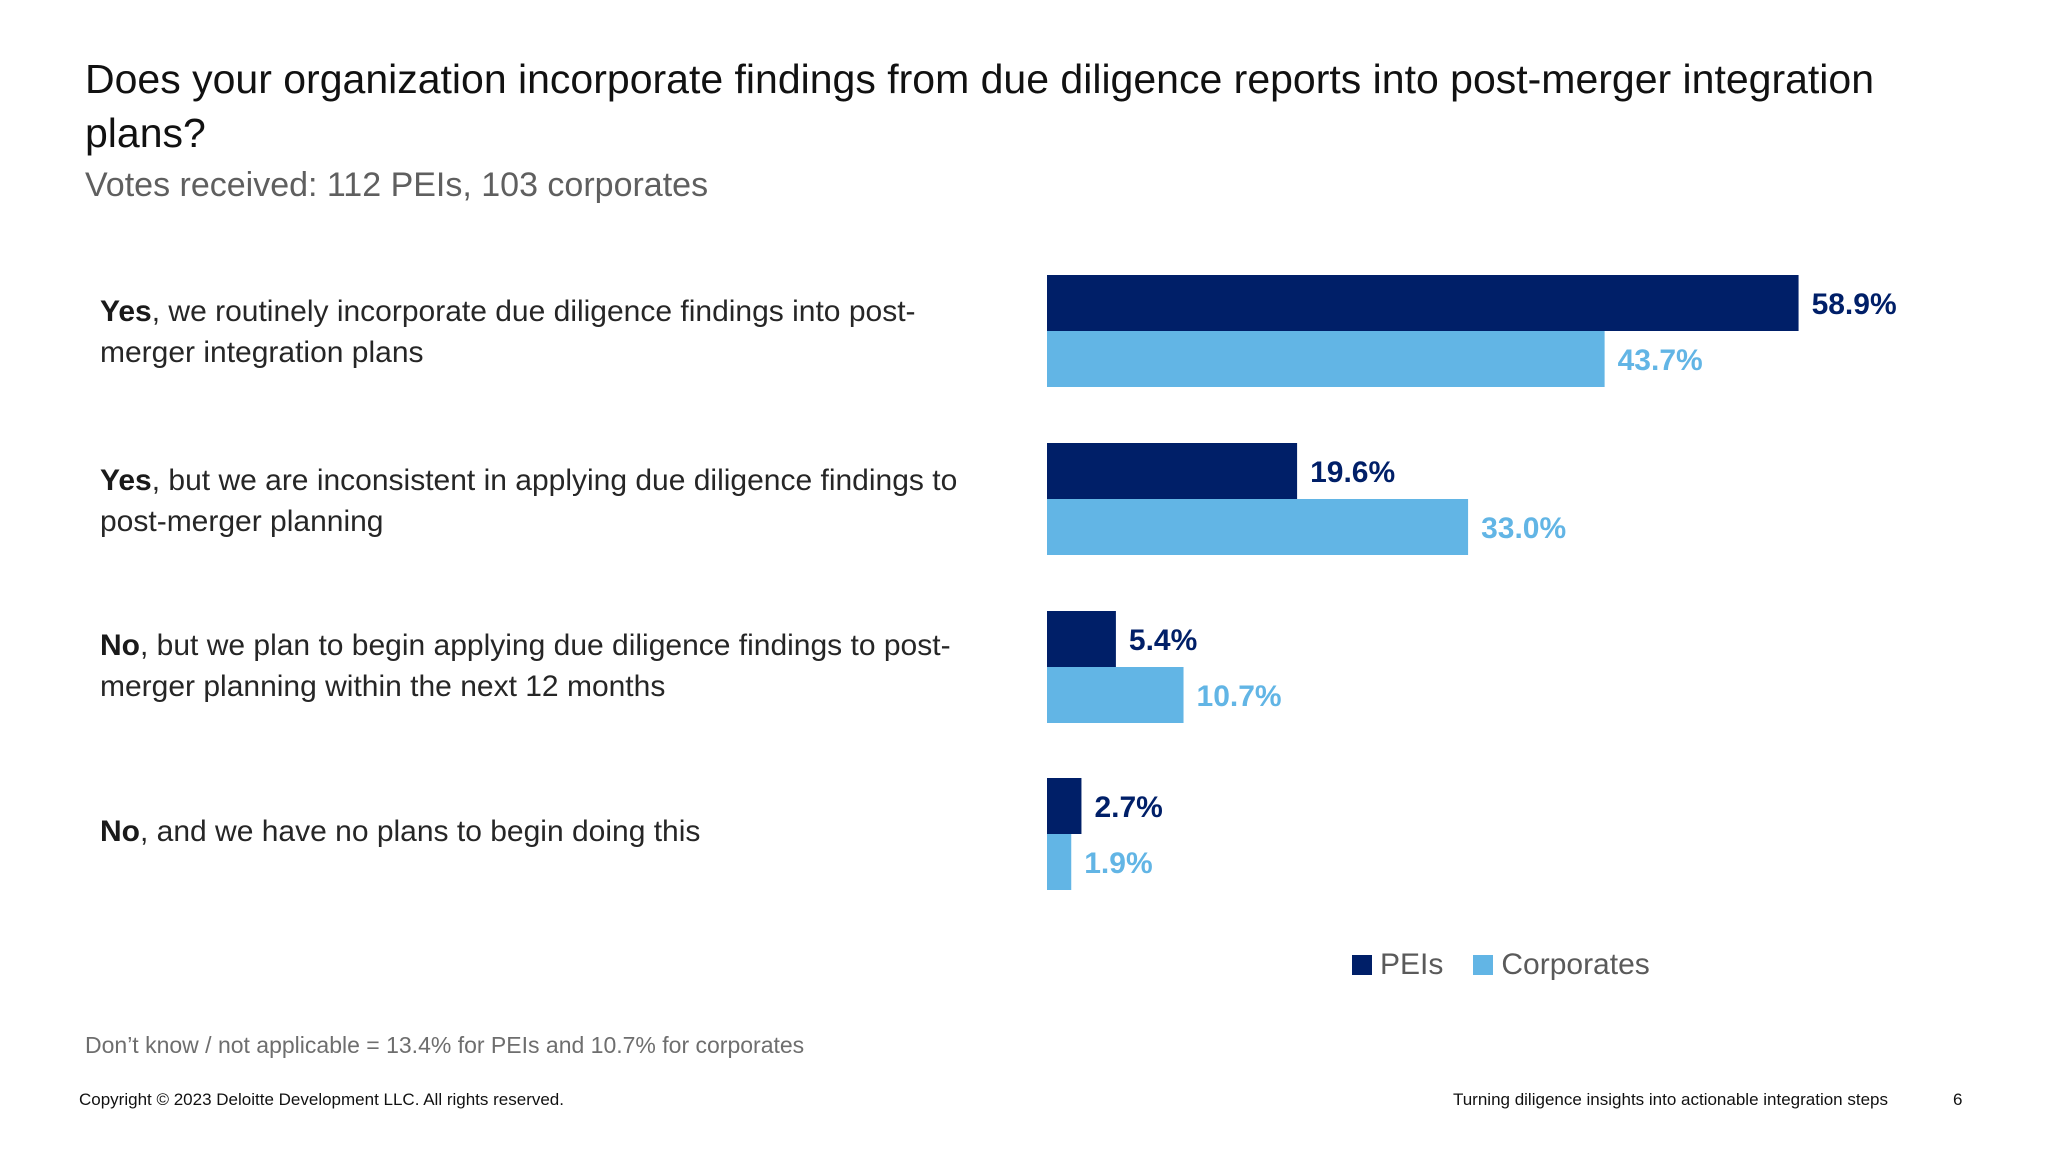 Image resolution: width=2048 pixels, height=1152 pixels. What do you see at coordinates (1575, 964) in the screenshot?
I see `legend-label-corporates: Corporates` at bounding box center [1575, 964].